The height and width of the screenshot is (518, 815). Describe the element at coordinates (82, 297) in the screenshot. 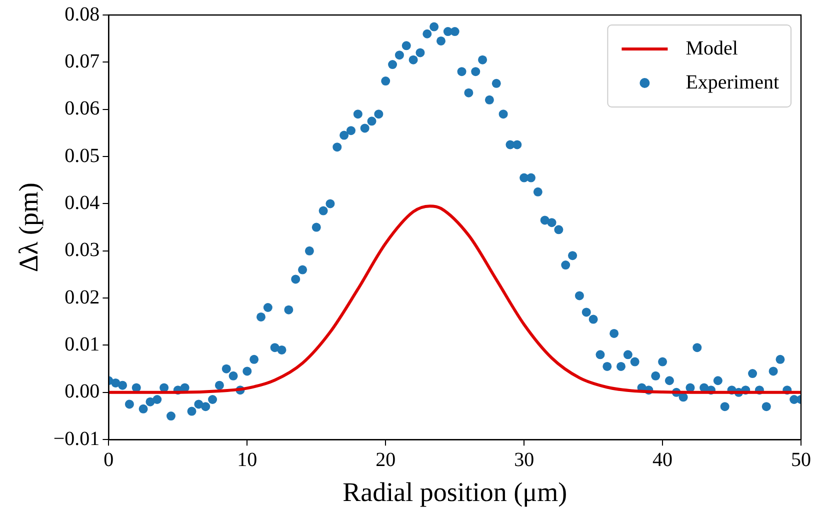

I see `y-tick-label: 0.02` at that location.